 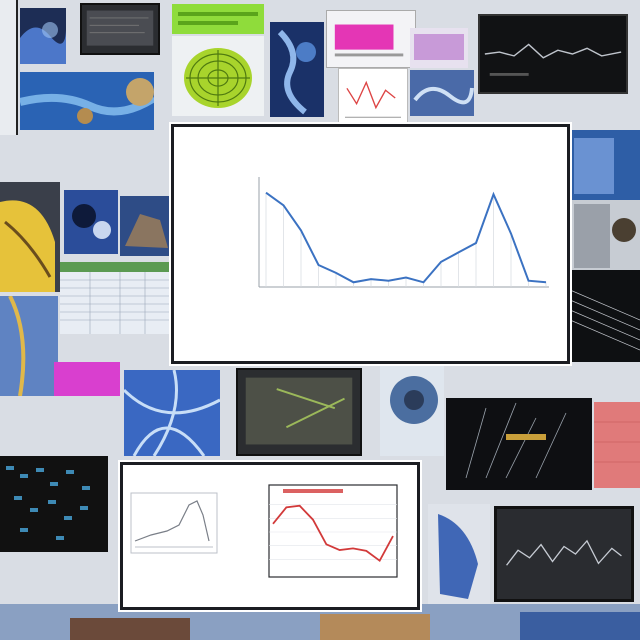 I want to click on collage-tile-green-monitor, so click(x=299, y=412).